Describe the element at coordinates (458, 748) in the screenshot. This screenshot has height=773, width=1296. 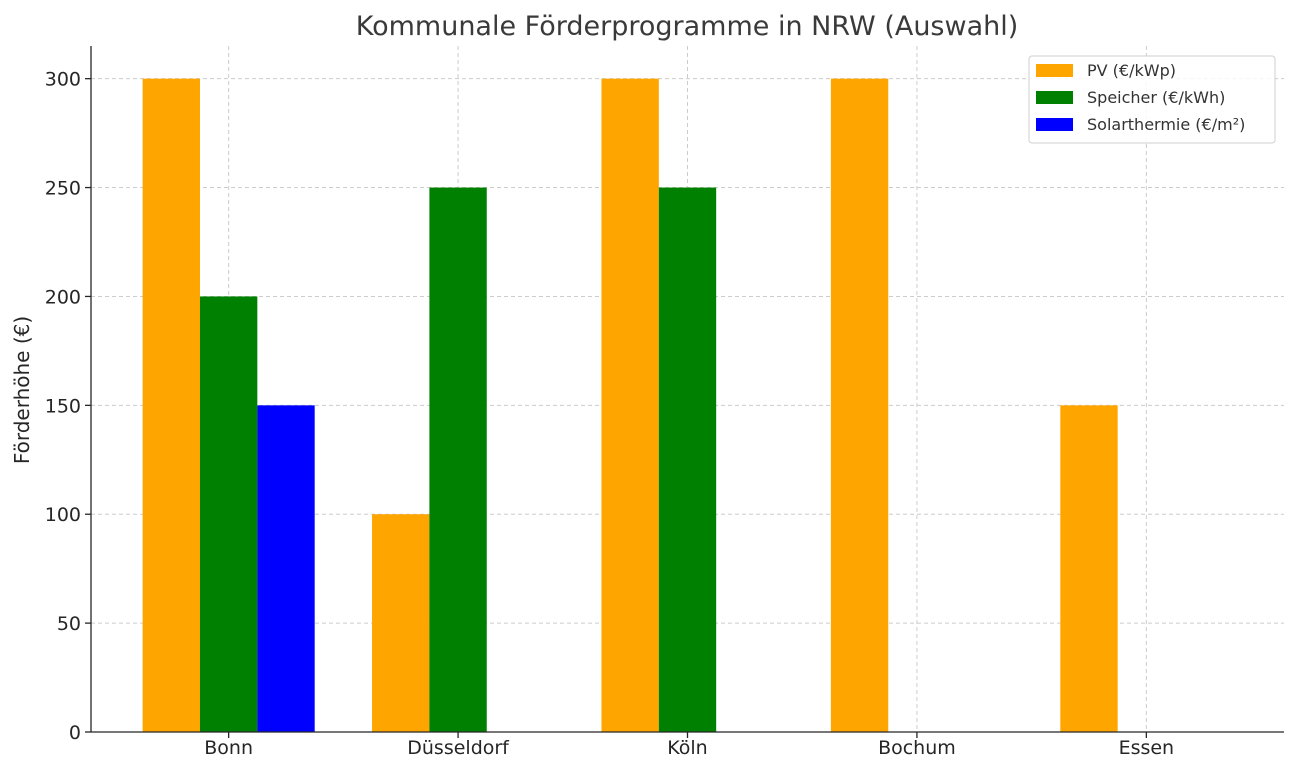
I see `x-tick-label: Düsseldorf` at that location.